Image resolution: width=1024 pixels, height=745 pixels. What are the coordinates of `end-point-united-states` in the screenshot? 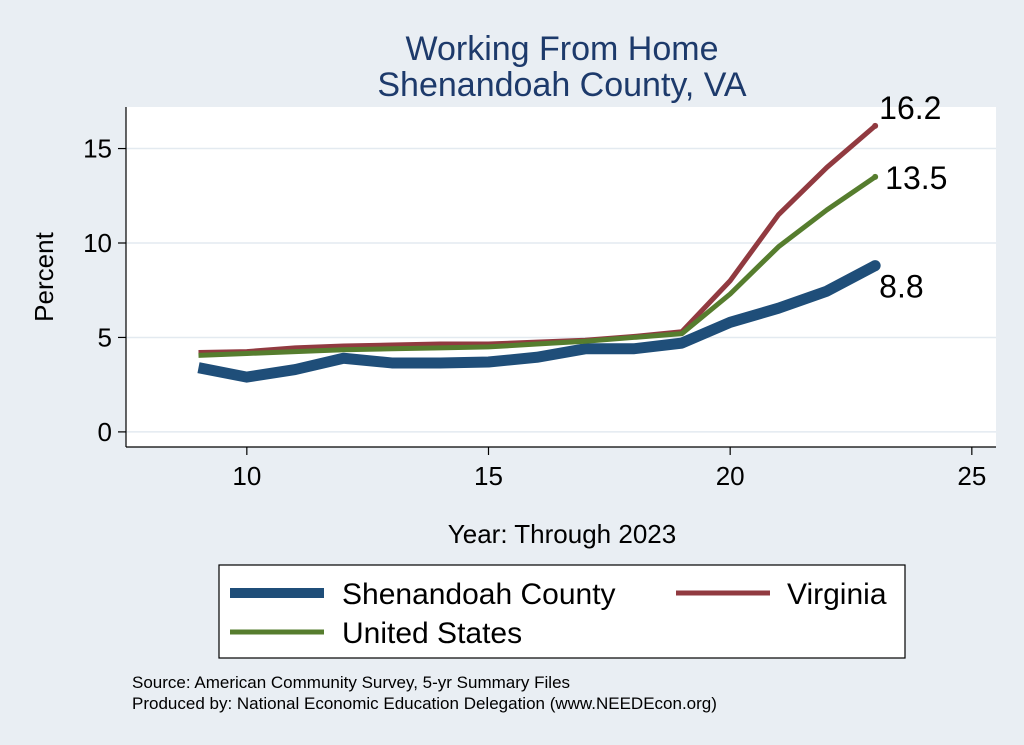 It's located at (875, 176).